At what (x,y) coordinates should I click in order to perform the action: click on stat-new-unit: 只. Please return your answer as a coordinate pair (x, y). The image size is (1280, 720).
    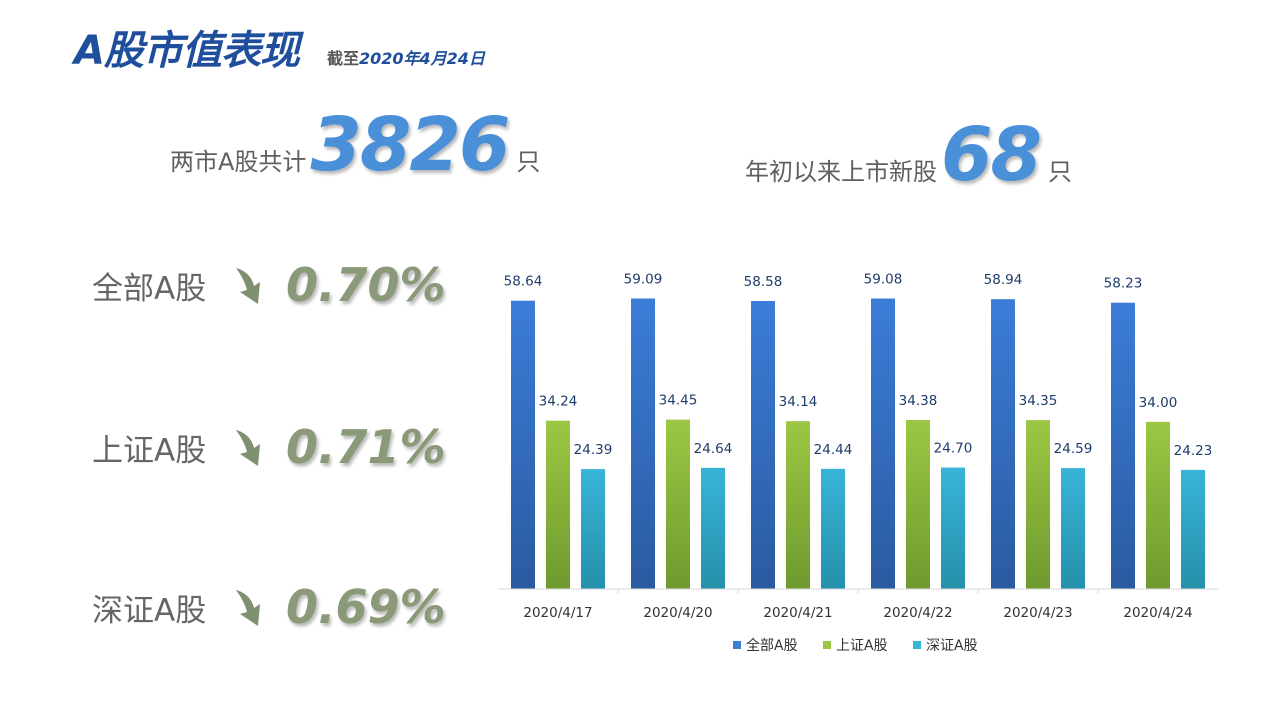
    Looking at the image, I should click on (1059, 172).